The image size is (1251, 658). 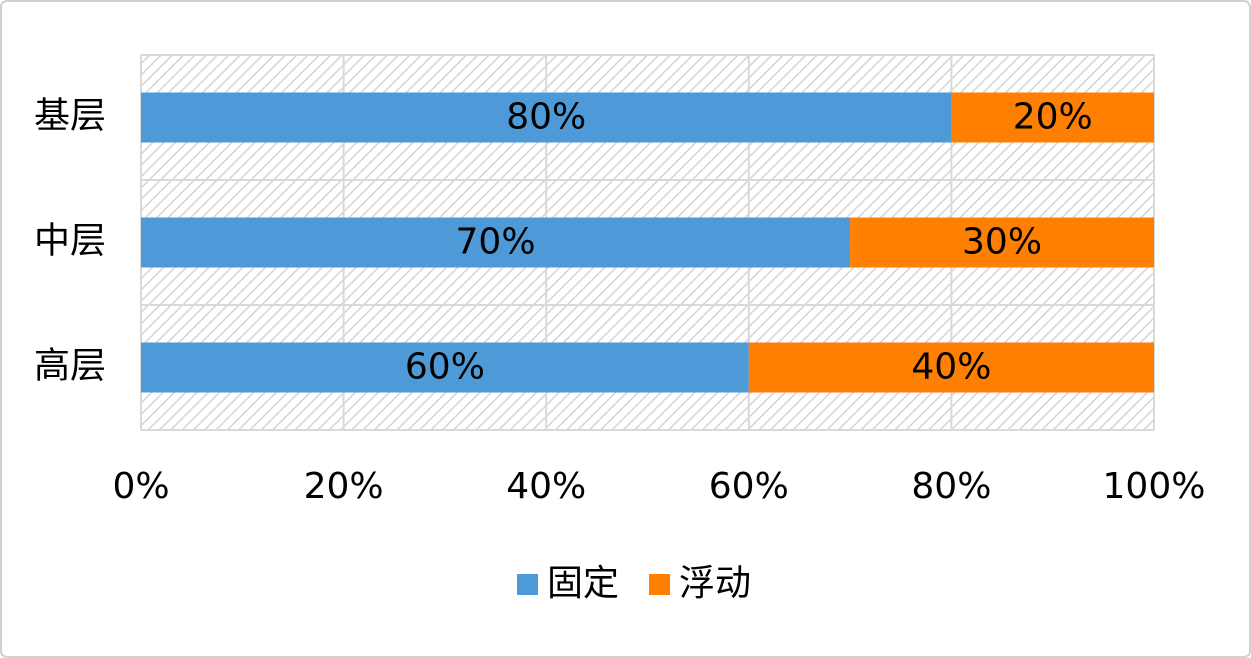 What do you see at coordinates (715, 583) in the screenshot?
I see `legend-label: 浮动` at bounding box center [715, 583].